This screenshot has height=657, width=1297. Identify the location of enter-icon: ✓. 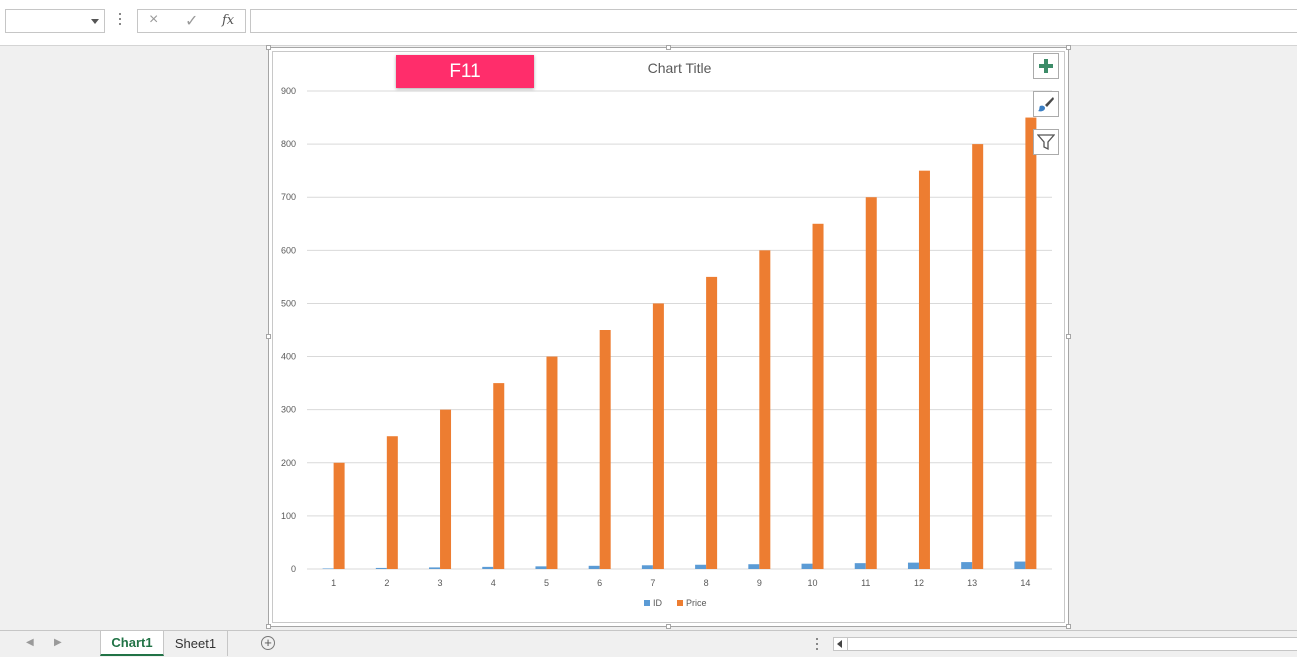
(192, 21).